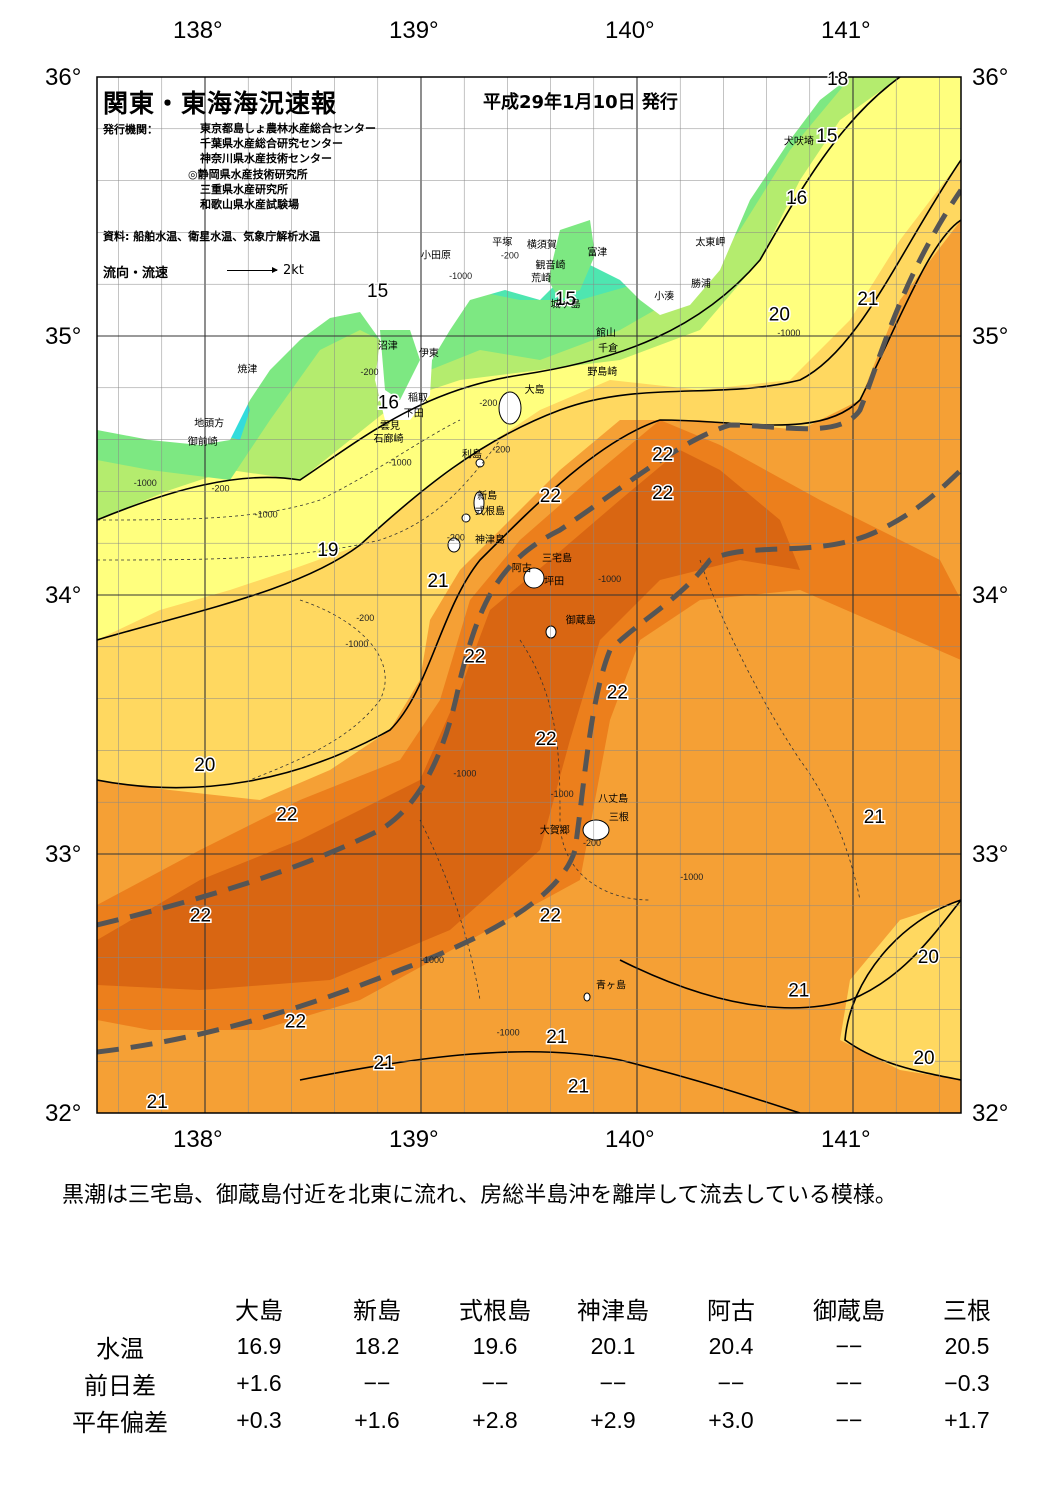 The height and width of the screenshot is (1503, 1064). Describe the element at coordinates (608, 348) in the screenshot. I see `place-label: 千倉` at that location.